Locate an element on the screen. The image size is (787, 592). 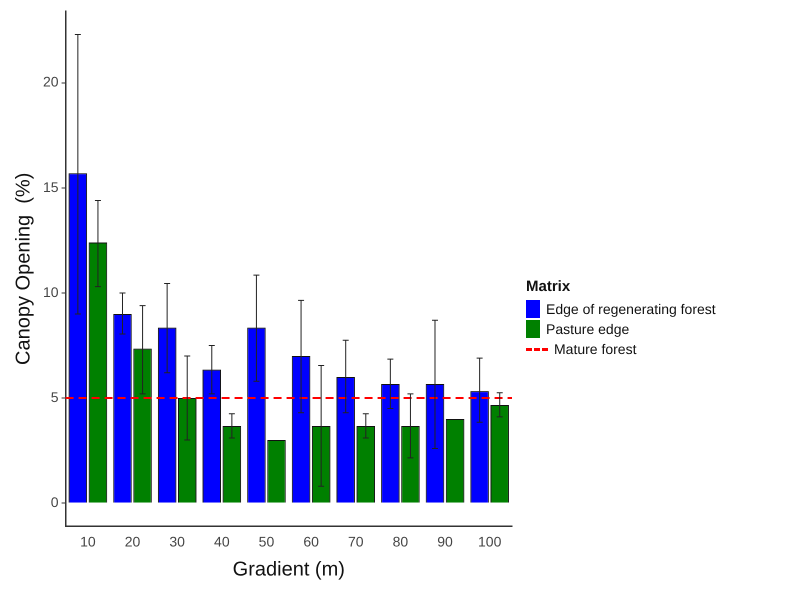
y-tick-label: 15 is located at coordinates (50, 186).